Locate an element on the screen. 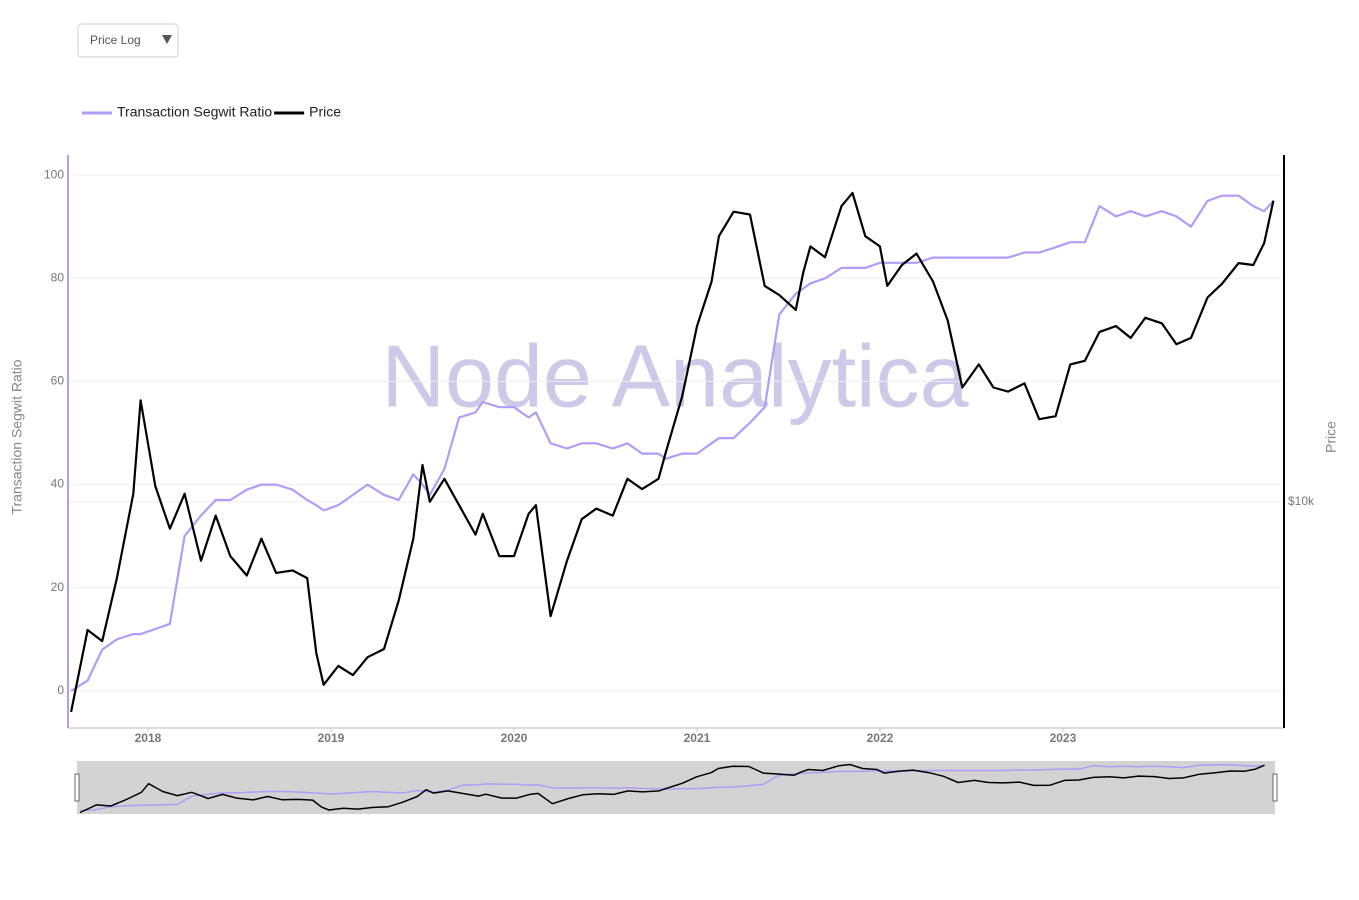  y-tick-label: 0 is located at coordinates (60, 690).